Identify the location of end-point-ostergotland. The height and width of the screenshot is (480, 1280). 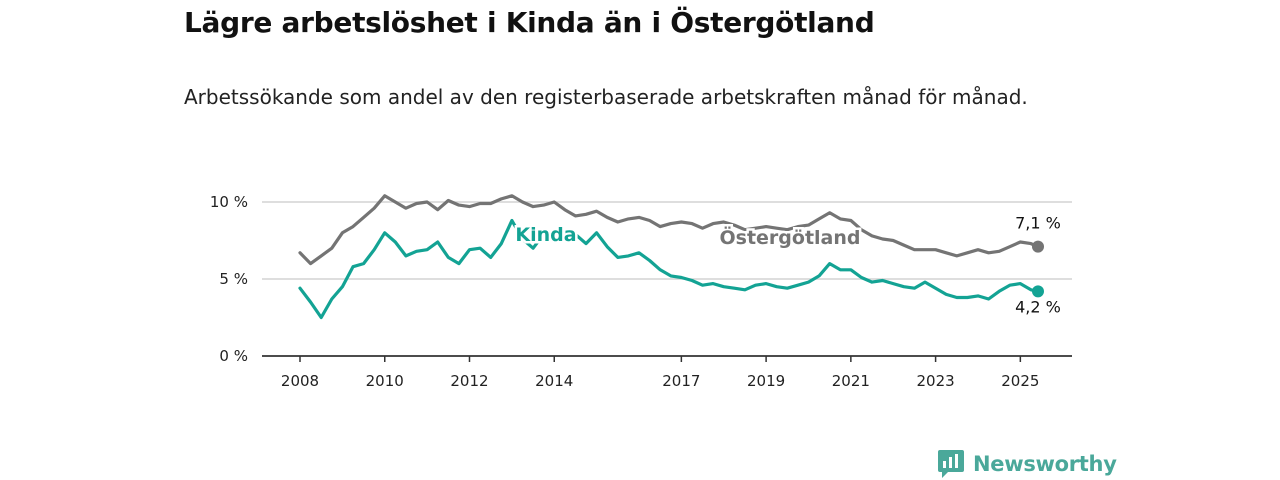
(1038, 246).